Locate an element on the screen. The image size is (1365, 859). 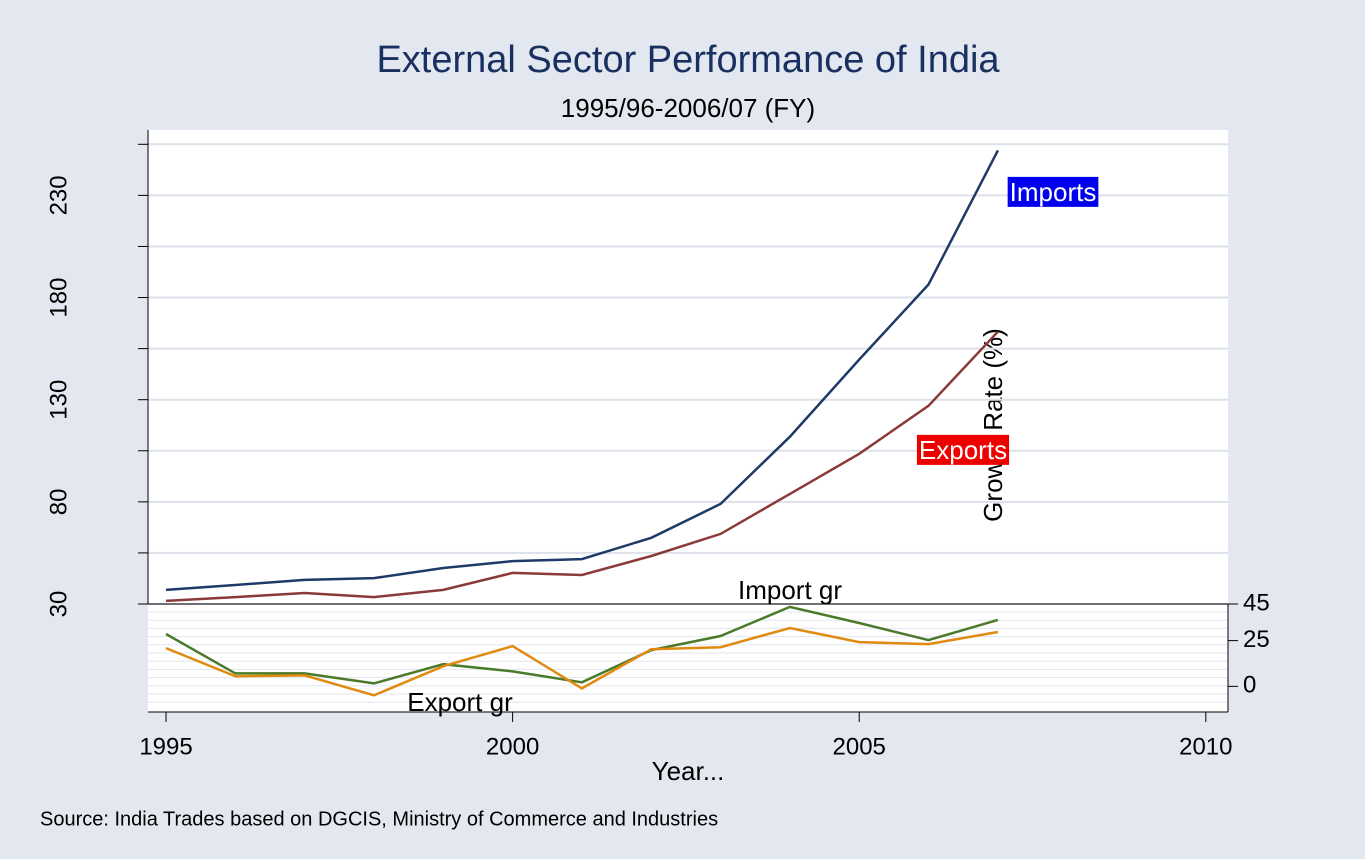
series-label: Imports is located at coordinates (1053, 192).